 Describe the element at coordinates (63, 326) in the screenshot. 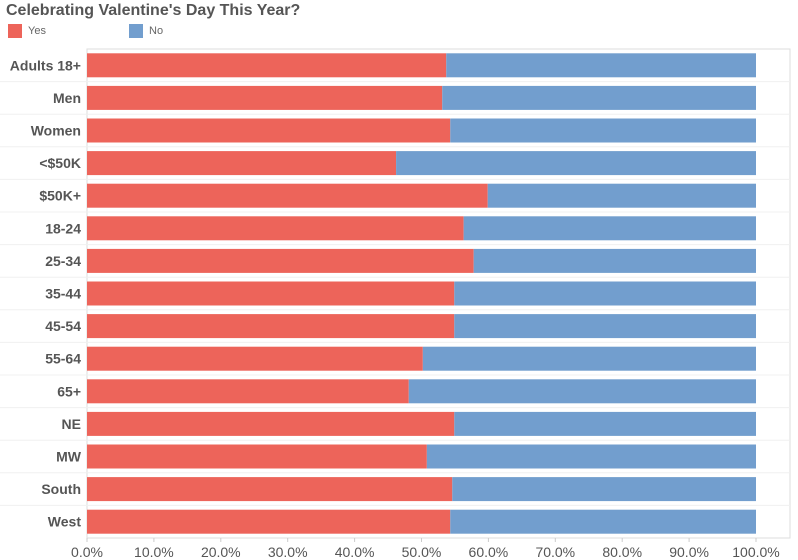

I see `category-label: 45-54` at that location.